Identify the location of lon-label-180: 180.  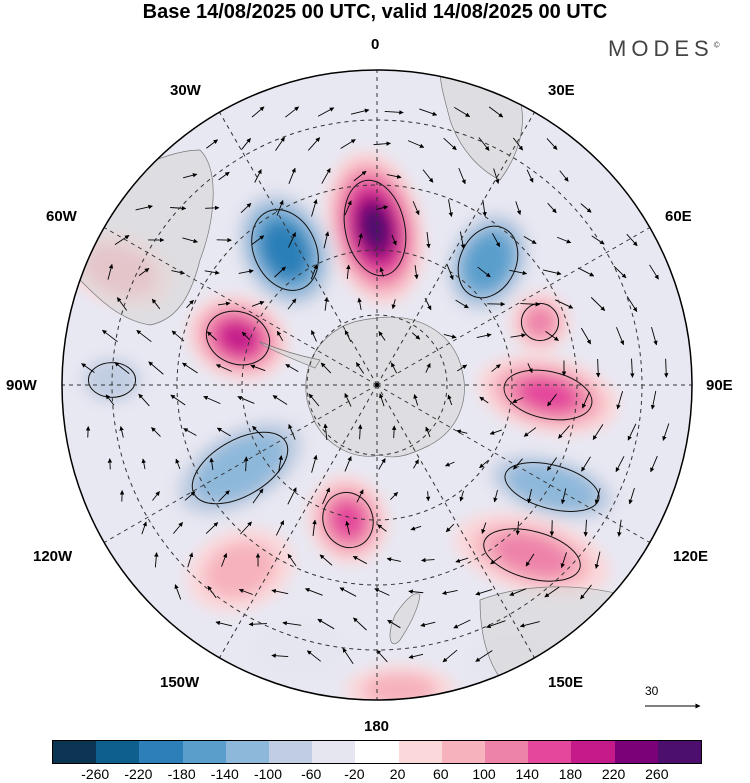
(377, 726).